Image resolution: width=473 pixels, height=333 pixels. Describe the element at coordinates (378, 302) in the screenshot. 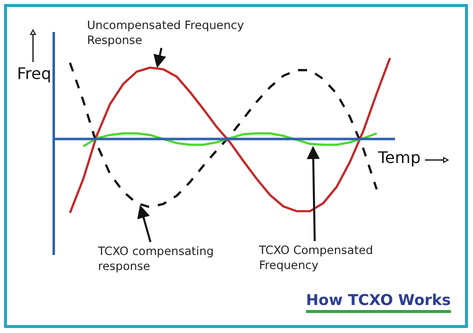

I see `text: How TCXO Works` at that location.